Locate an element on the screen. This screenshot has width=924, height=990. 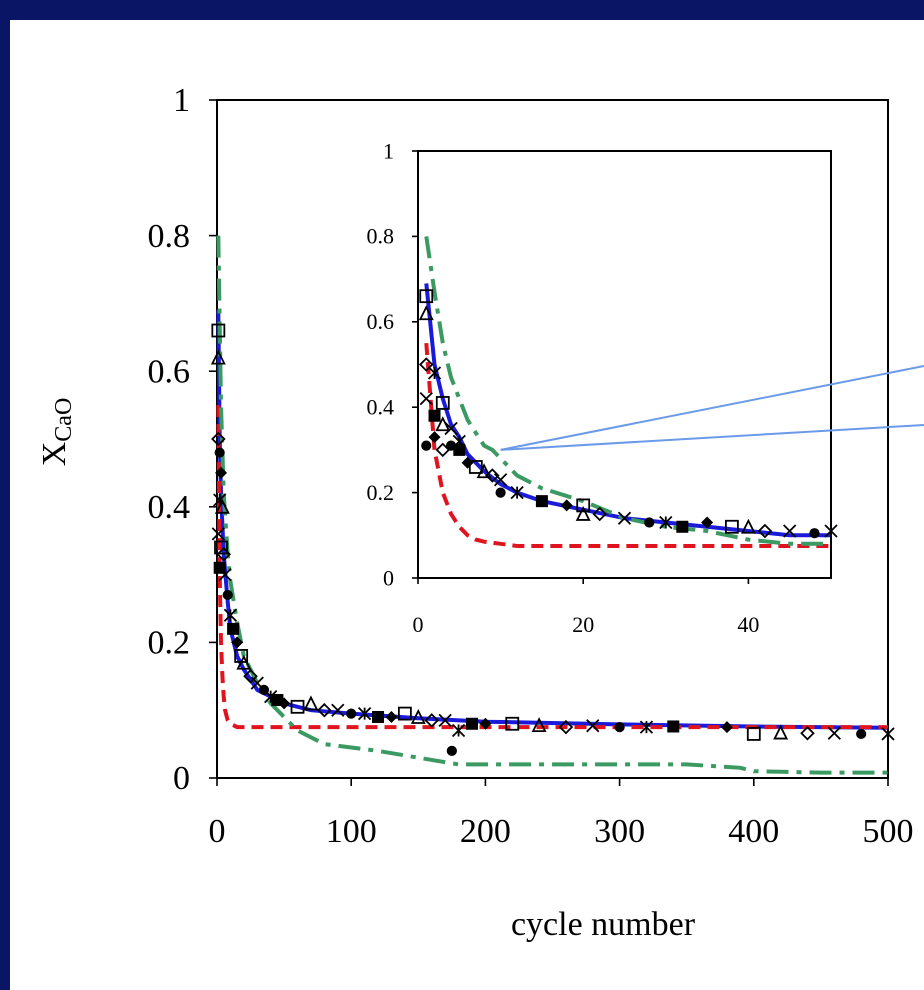
pointer-lines is located at coordinates (712, 408).